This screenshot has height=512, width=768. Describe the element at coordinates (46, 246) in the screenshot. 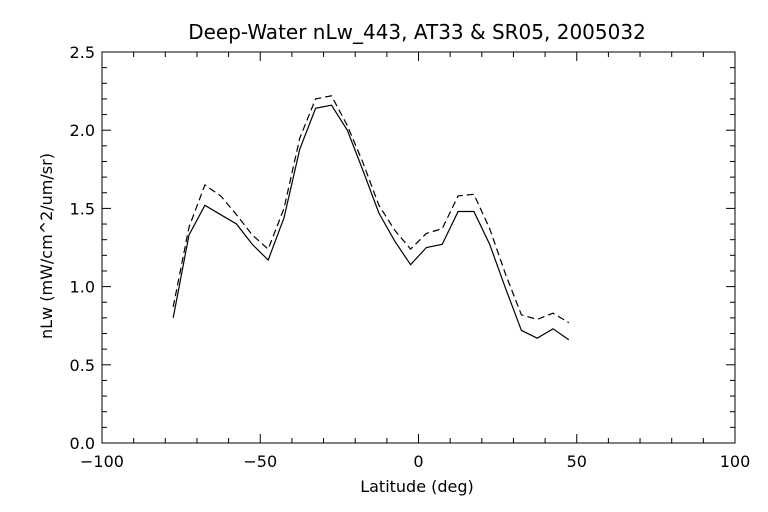

I see `y-axis-label: nLw (mW/cm^2/um/sr)` at that location.